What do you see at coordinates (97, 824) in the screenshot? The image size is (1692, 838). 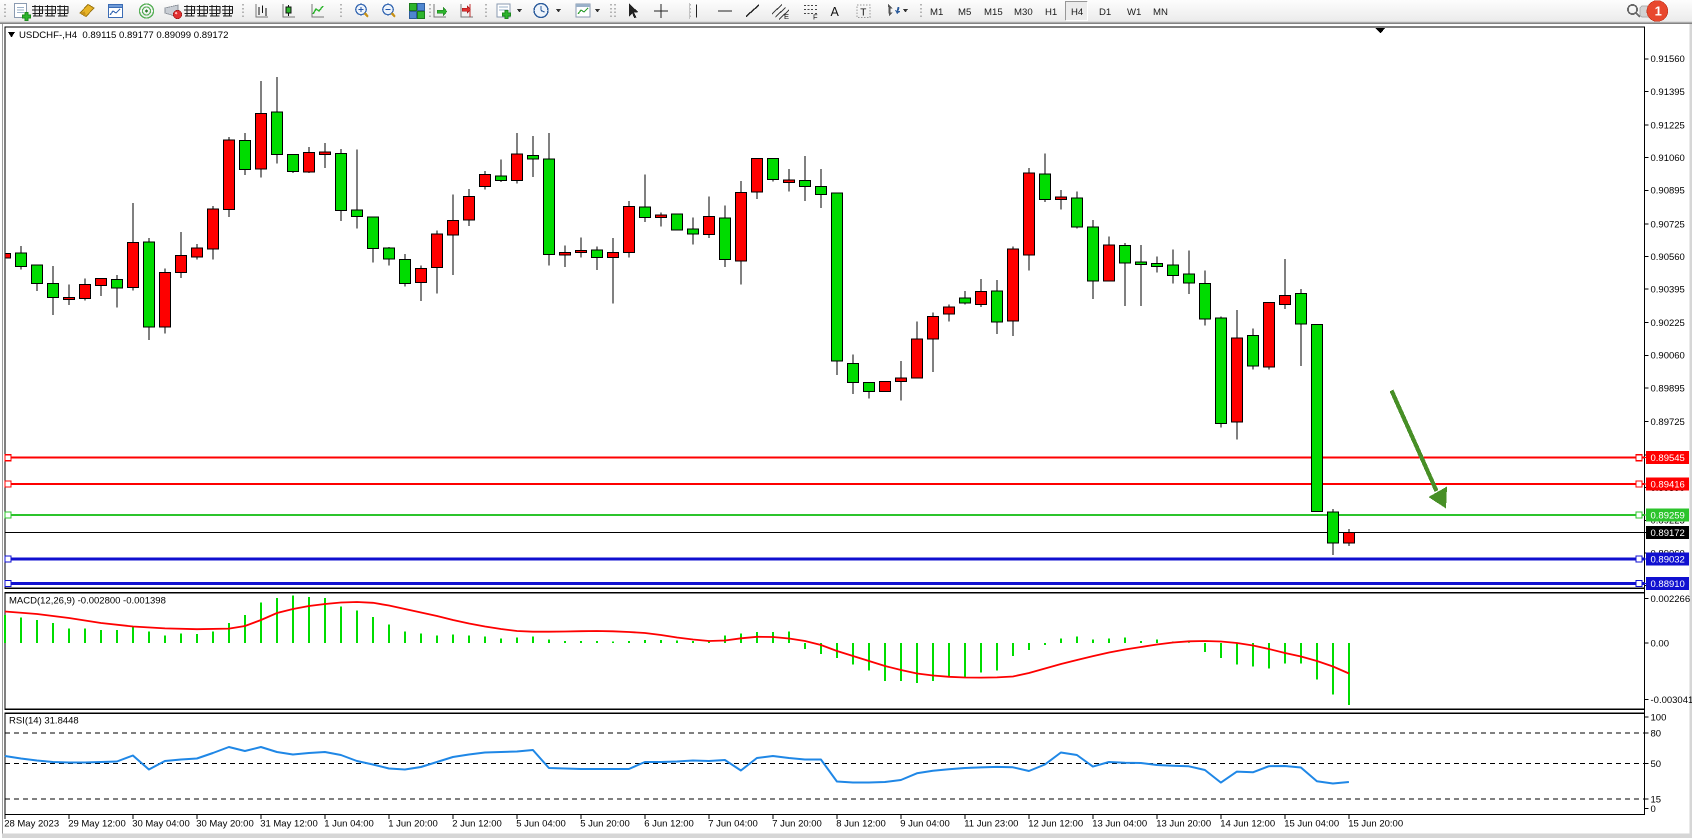 I see `svg-text: 29 May 12:00` at bounding box center [97, 824].